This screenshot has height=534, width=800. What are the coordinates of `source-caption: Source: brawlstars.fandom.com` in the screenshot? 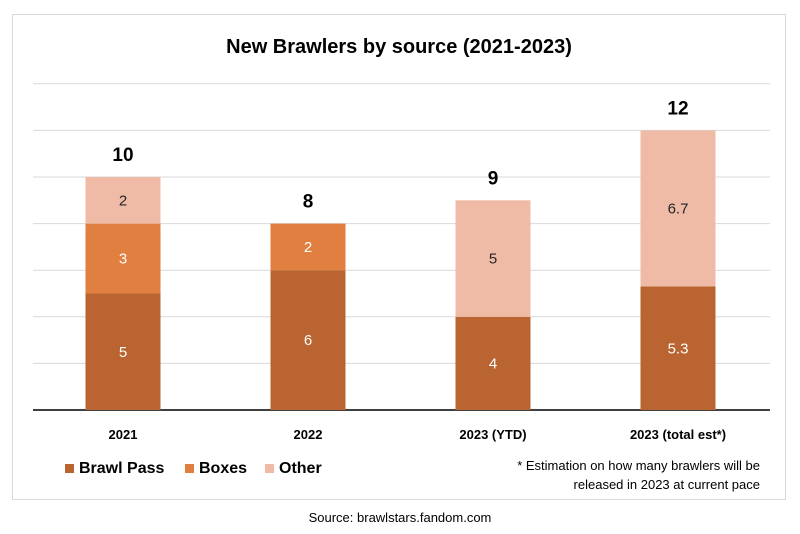 It's located at (400, 517).